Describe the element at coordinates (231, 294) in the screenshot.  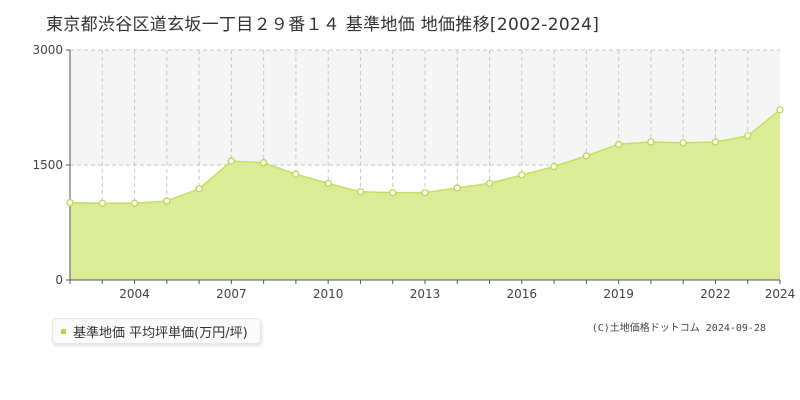
I see `x-tick-label: 2007` at that location.